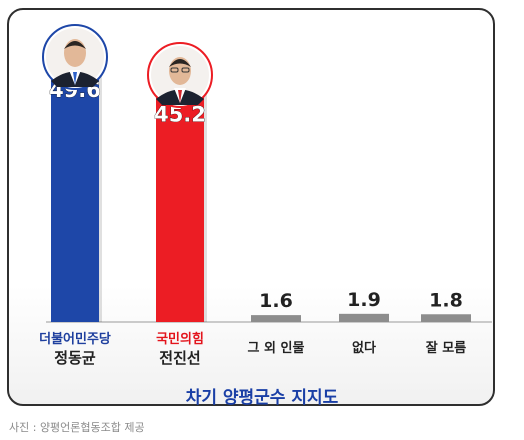  I want to click on category-party-label: 국민의힘, so click(180, 339).